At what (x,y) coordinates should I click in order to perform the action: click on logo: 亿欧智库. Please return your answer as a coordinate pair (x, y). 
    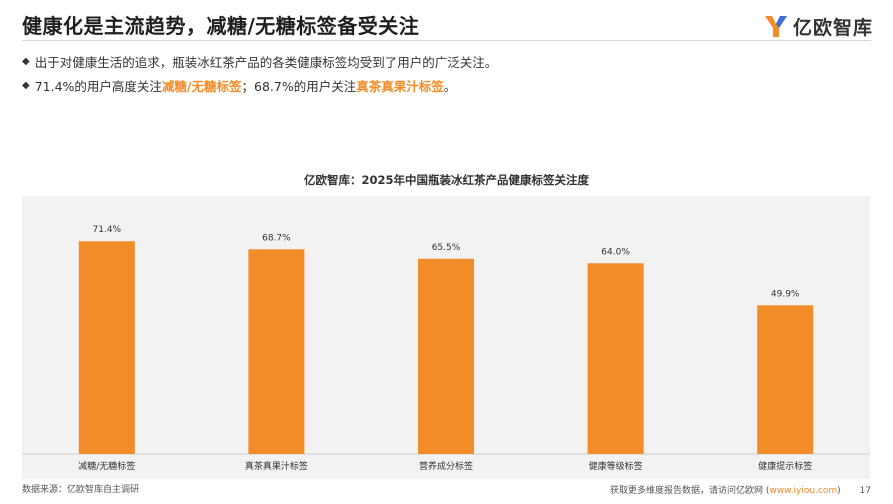
    Looking at the image, I should click on (818, 26).